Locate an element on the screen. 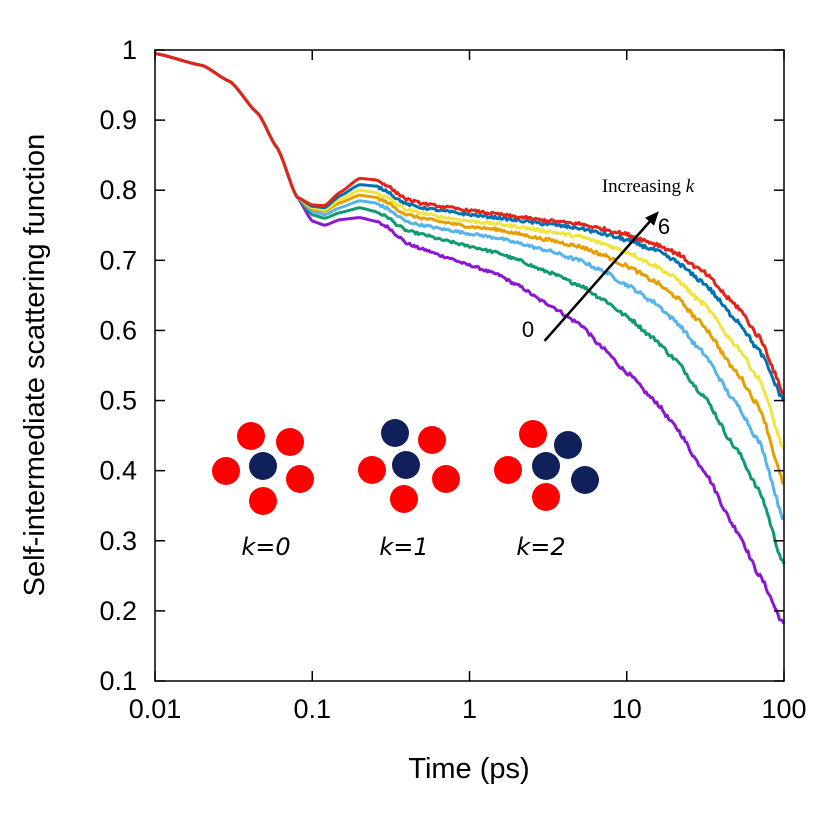 Image resolution: width=830 pixels, height=830 pixels. x-tick-label: 0.01 is located at coordinates (155, 709).